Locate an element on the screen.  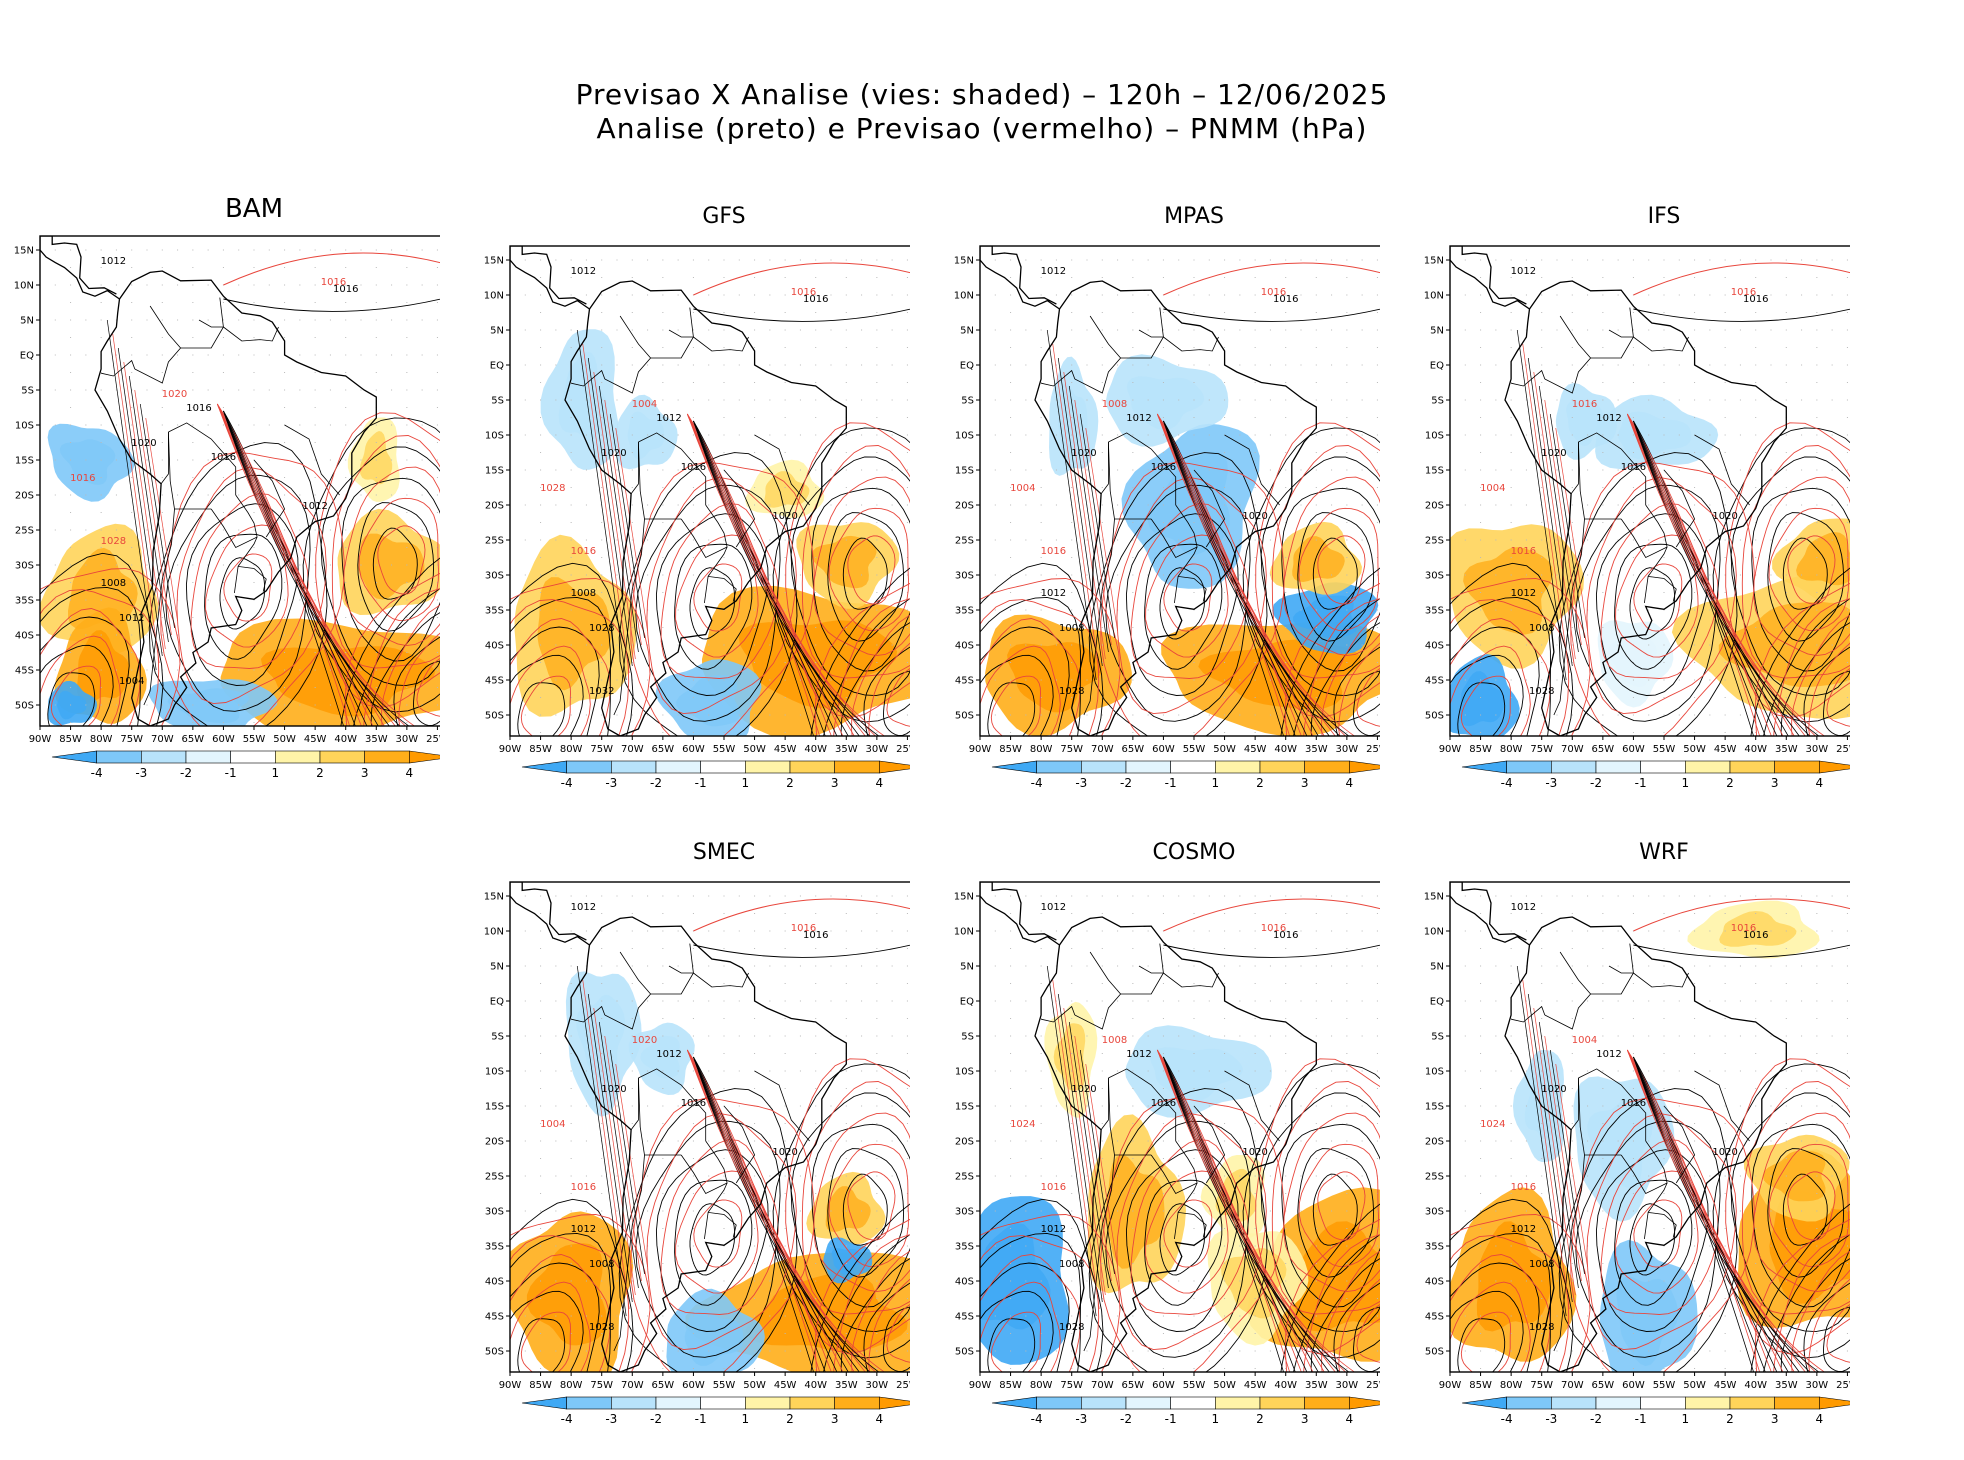
lat-label: 5N is located at coordinates (27, 321).